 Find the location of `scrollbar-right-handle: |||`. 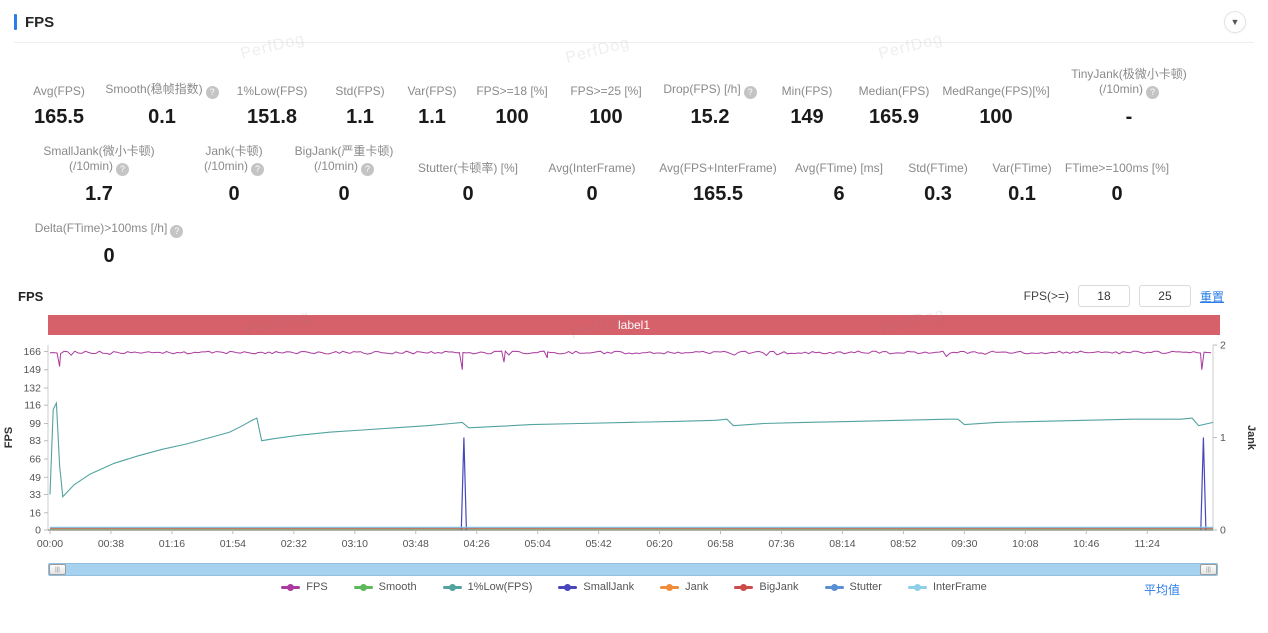

scrollbar-right-handle: ||| is located at coordinates (1208, 569).